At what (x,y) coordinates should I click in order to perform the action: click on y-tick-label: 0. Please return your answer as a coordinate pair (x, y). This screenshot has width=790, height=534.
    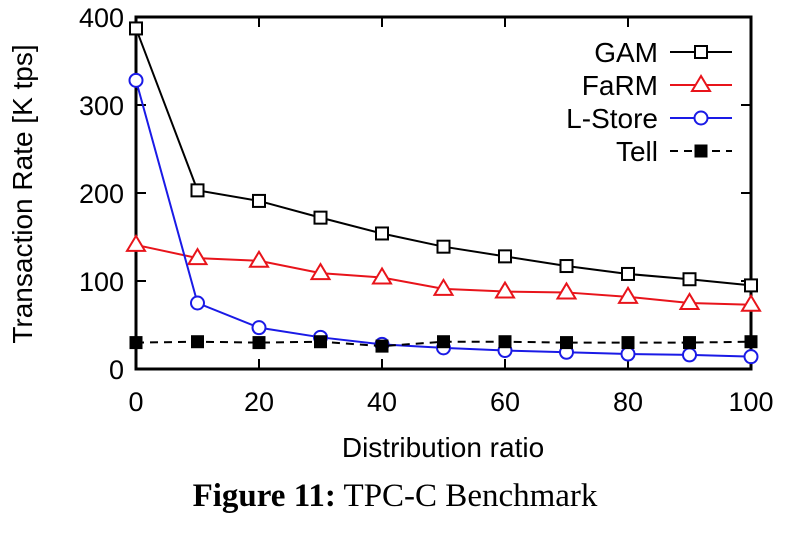
    Looking at the image, I should click on (116, 370).